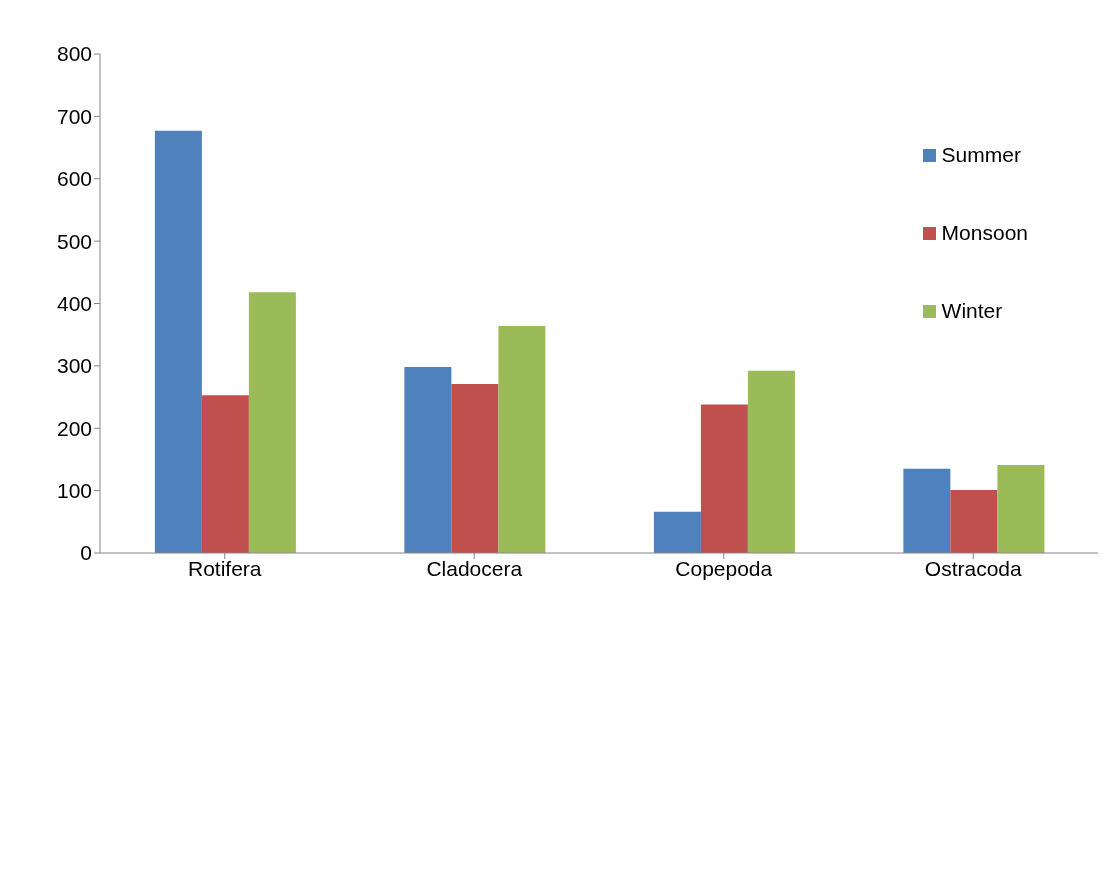 This screenshot has height=871, width=1105. I want to click on legend-label: Summer, so click(981, 155).